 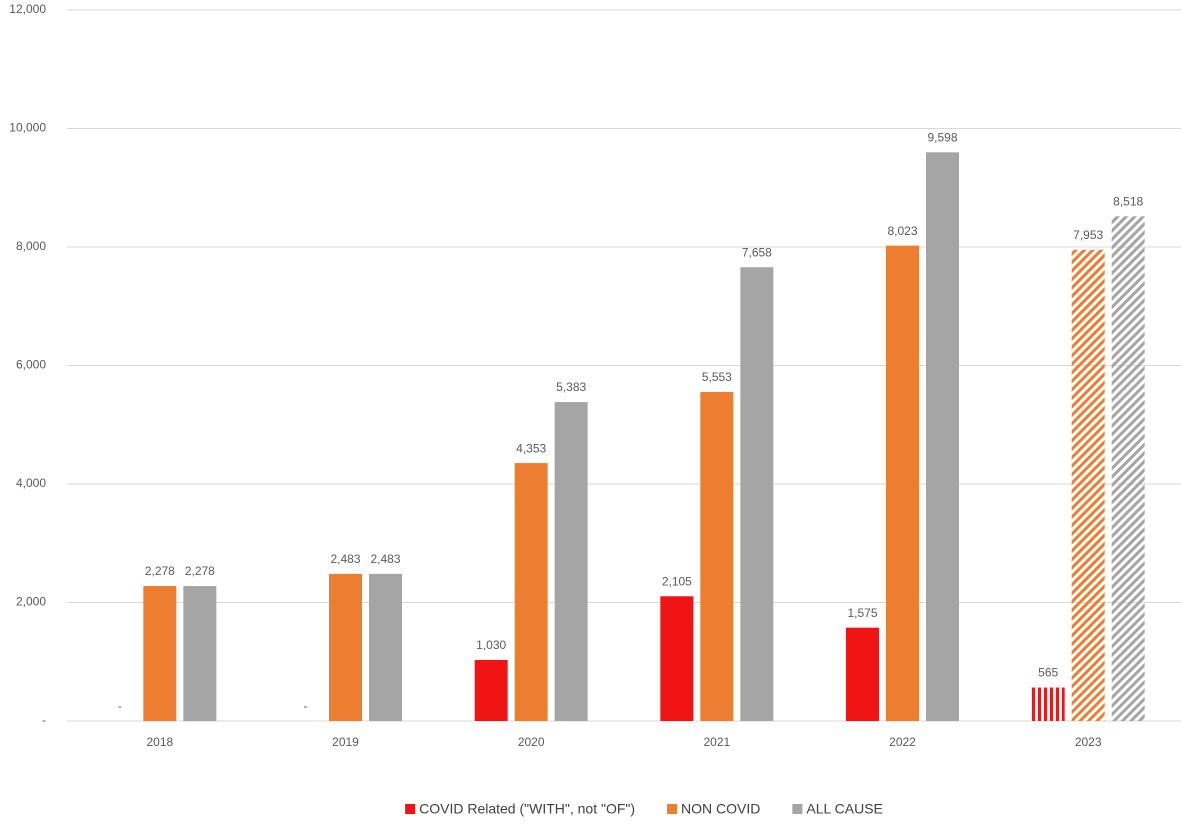 I want to click on data-label: 5,553, so click(x=717, y=377).